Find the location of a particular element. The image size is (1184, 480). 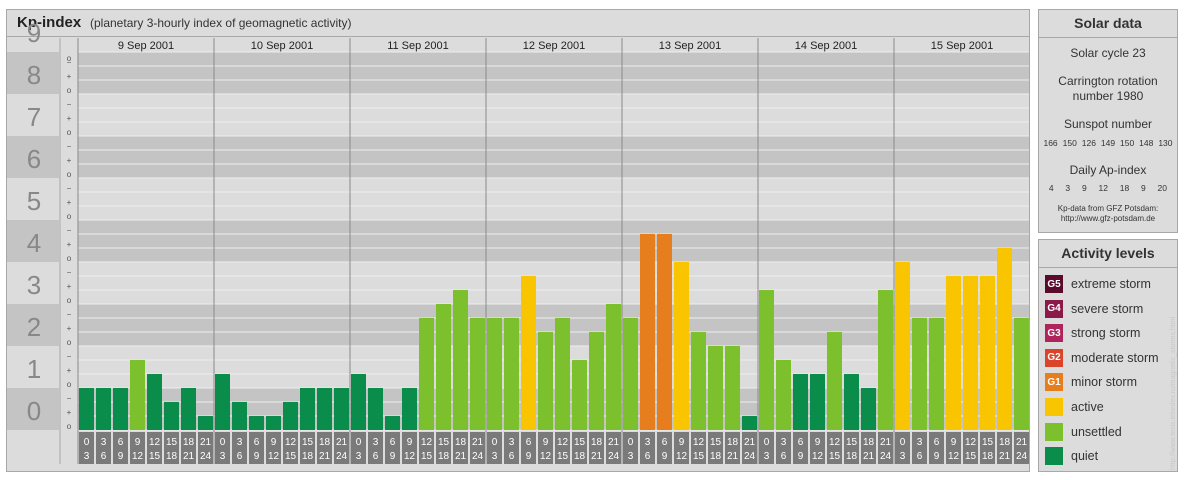

day-label: 13 Sep 2001 is located at coordinates (690, 46).